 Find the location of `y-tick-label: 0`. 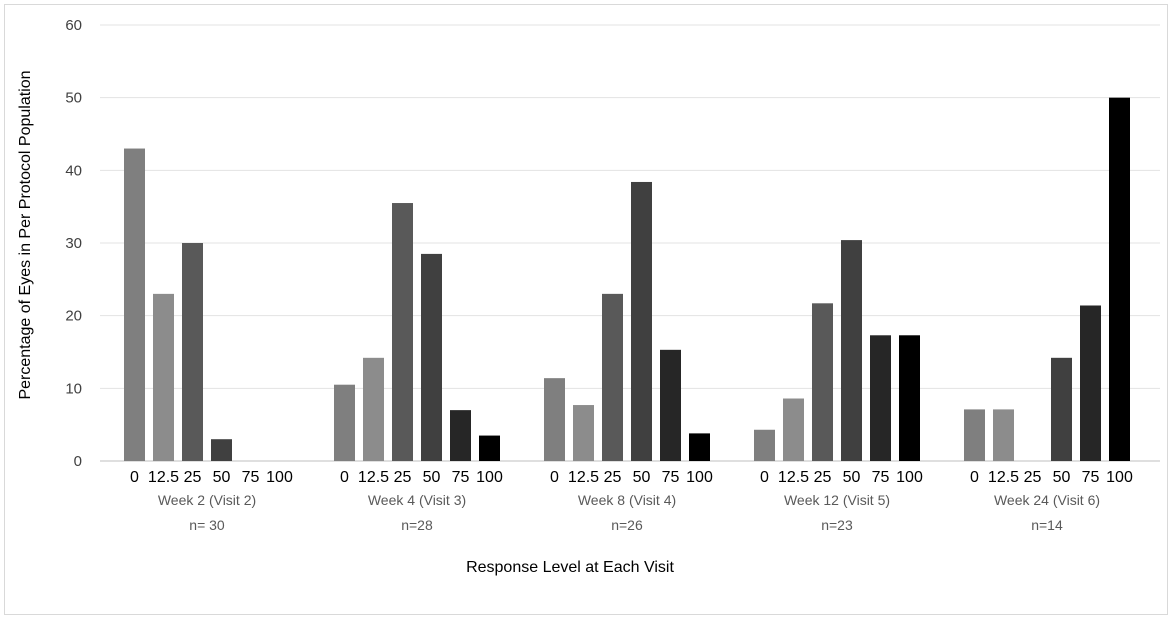

y-tick-label: 0 is located at coordinates (78, 461).